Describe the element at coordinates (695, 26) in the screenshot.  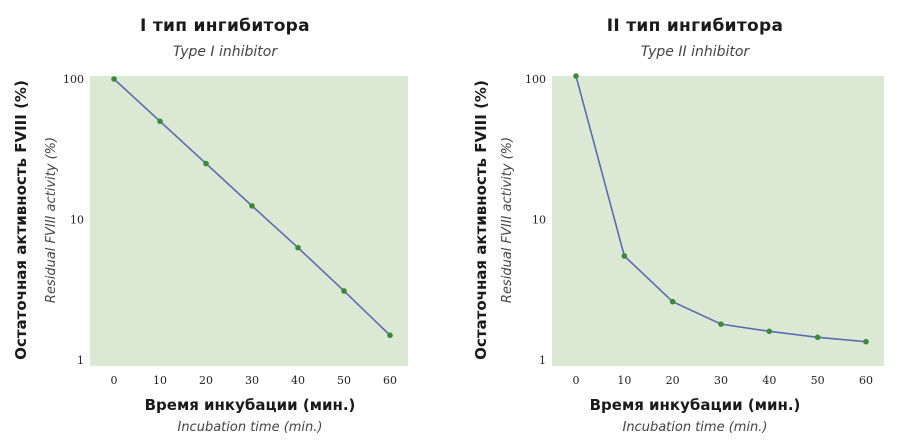
I see `chart-title: II тип ингибитора` at that location.